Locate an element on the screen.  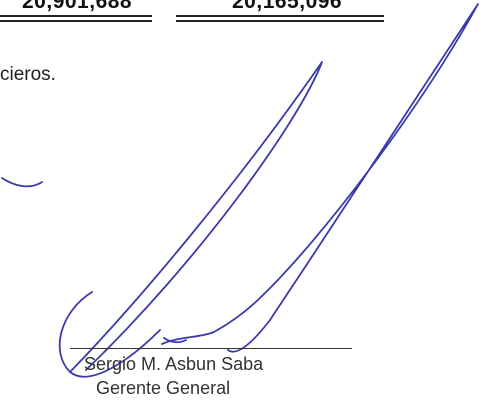
signatory-title: Gerente General is located at coordinates (163, 388).